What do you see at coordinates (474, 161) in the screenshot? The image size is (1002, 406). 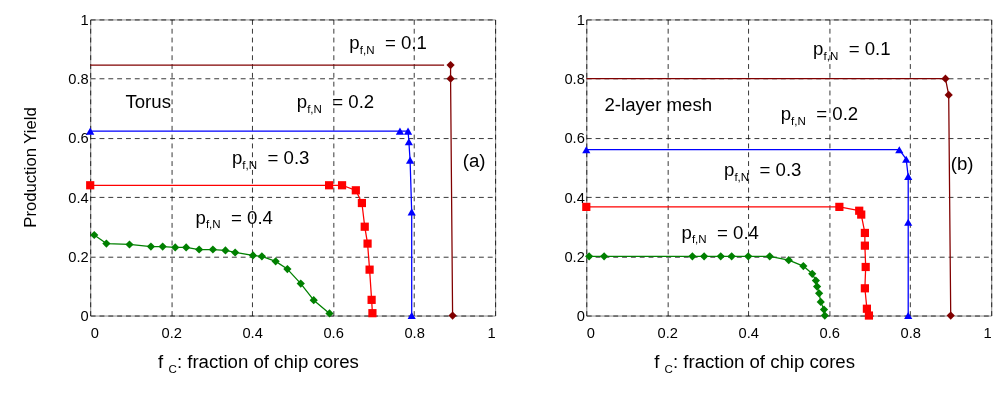 I see `annotation: (a)` at bounding box center [474, 161].